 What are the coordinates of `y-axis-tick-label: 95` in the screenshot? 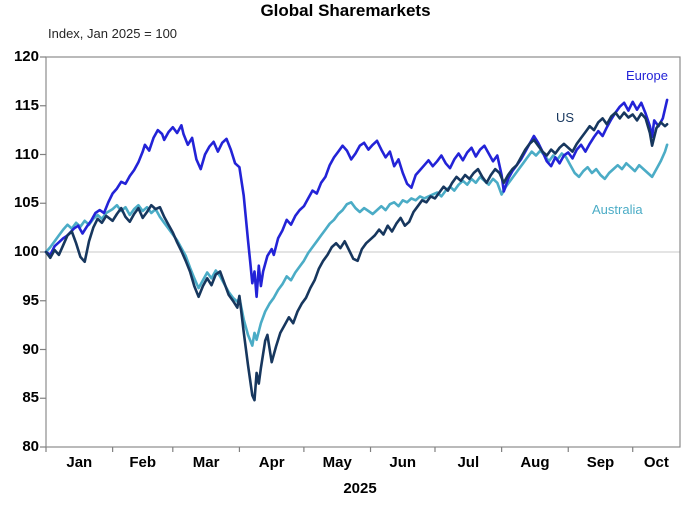 It's located at (30, 300).